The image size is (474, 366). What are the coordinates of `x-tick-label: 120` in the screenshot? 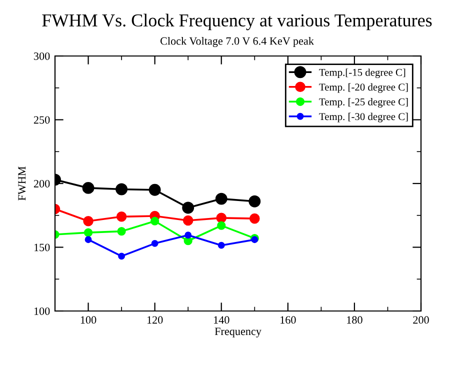 It's located at (155, 320).